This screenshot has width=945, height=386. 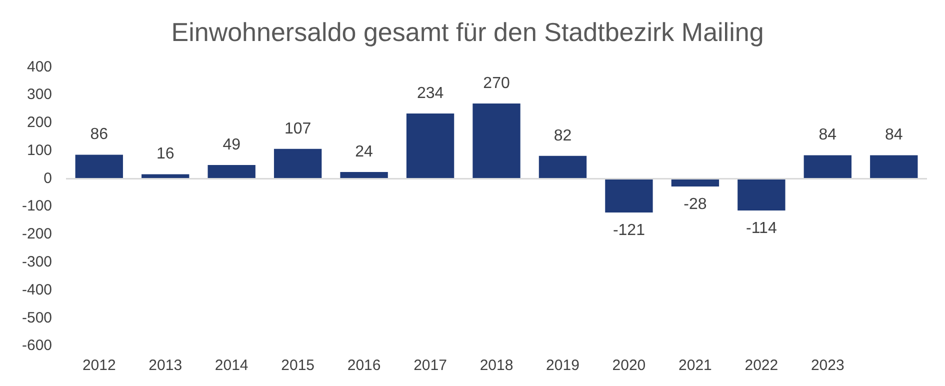 I want to click on y-tick-label: -300, so click(x=37, y=262).